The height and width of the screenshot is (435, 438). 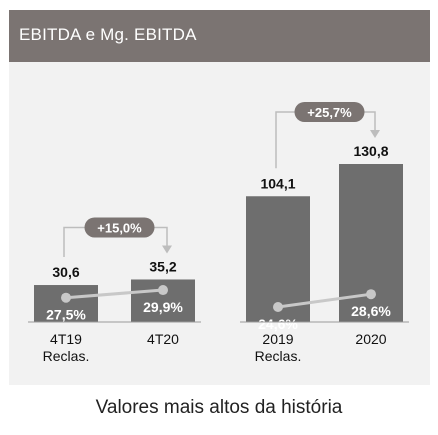 I want to click on category-label: 4T19, so click(x=66, y=339).